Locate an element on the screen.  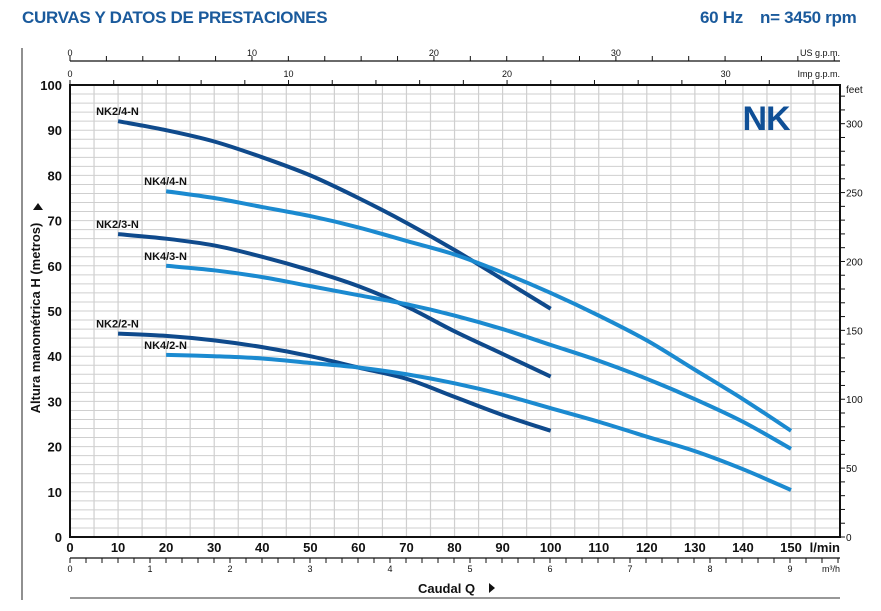
nk-logo: NK is located at coordinates (766, 119).